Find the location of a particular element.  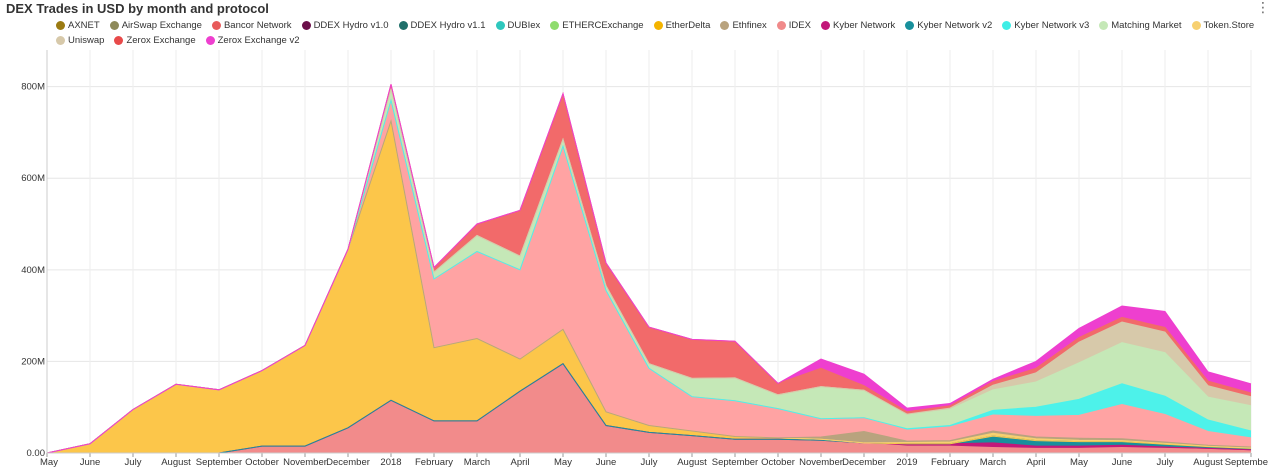

legend-item: Kyber Network v2 is located at coordinates (948, 25).